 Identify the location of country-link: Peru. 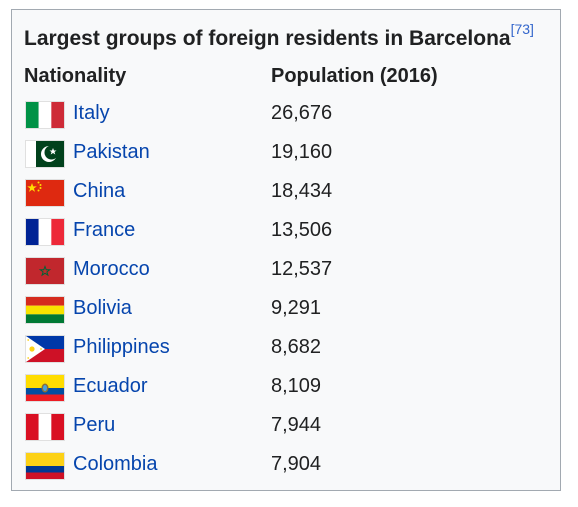
(94, 425).